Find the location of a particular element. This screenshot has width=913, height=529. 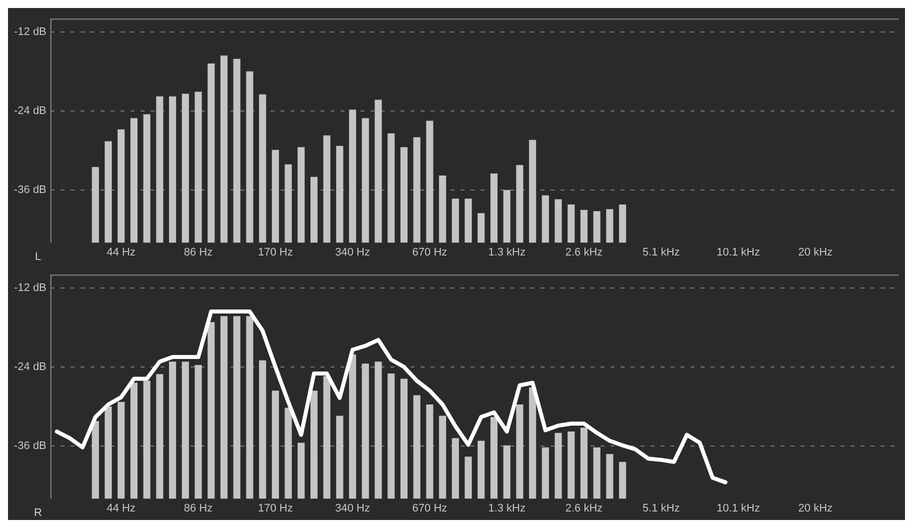

y-tick-label: -36 dB is located at coordinates (30, 446).